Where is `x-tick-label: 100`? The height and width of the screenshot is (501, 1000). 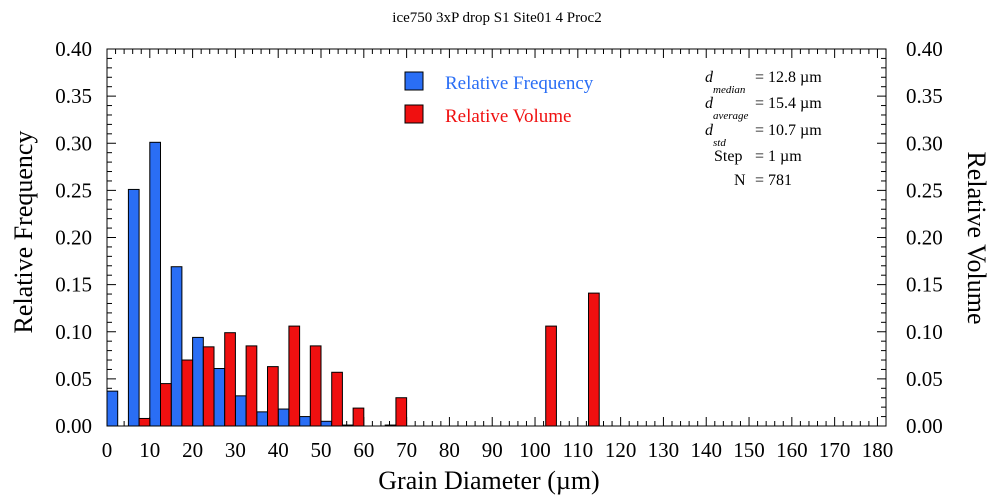
x-tick-label: 100 is located at coordinates (535, 450).